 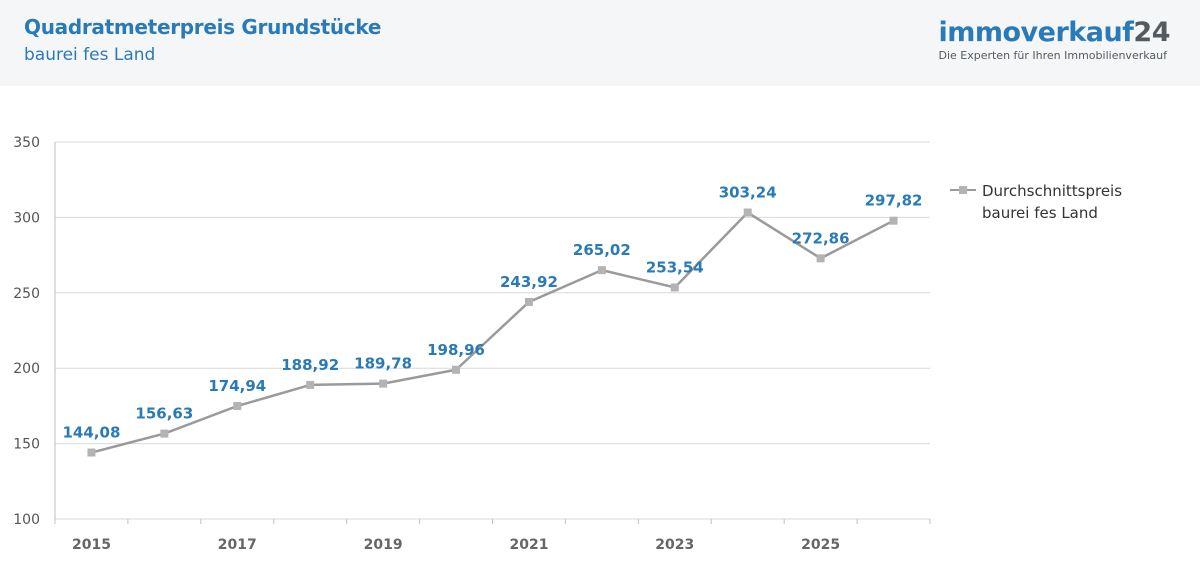 I want to click on x-tick-label: 2019, so click(x=383, y=545).